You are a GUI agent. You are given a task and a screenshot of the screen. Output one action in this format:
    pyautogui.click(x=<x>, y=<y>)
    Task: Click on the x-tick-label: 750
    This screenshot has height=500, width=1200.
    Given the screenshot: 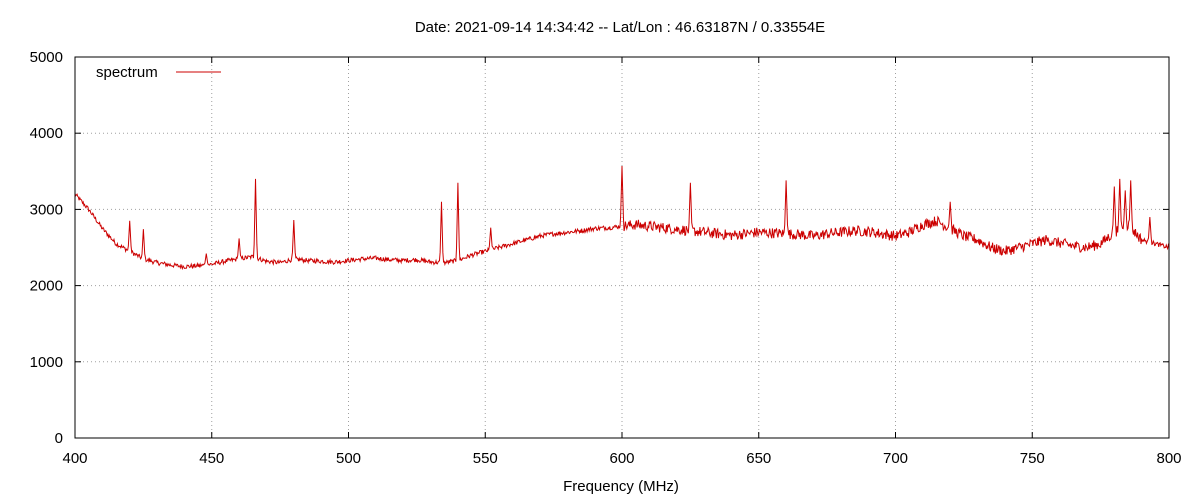 What is the action you would take?
    pyautogui.click(x=1032, y=458)
    